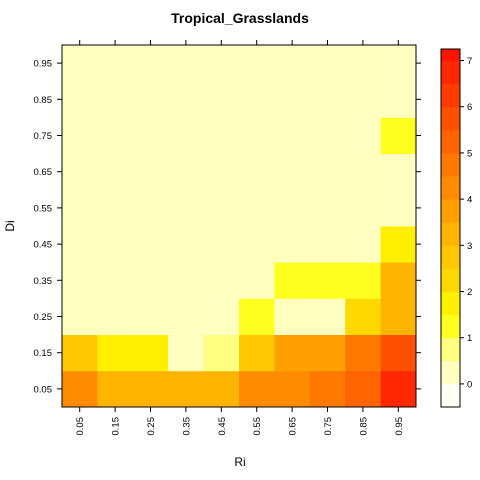  What do you see at coordinates (43, 389) in the screenshot?
I see `y-tick-label: 0.05` at bounding box center [43, 389].